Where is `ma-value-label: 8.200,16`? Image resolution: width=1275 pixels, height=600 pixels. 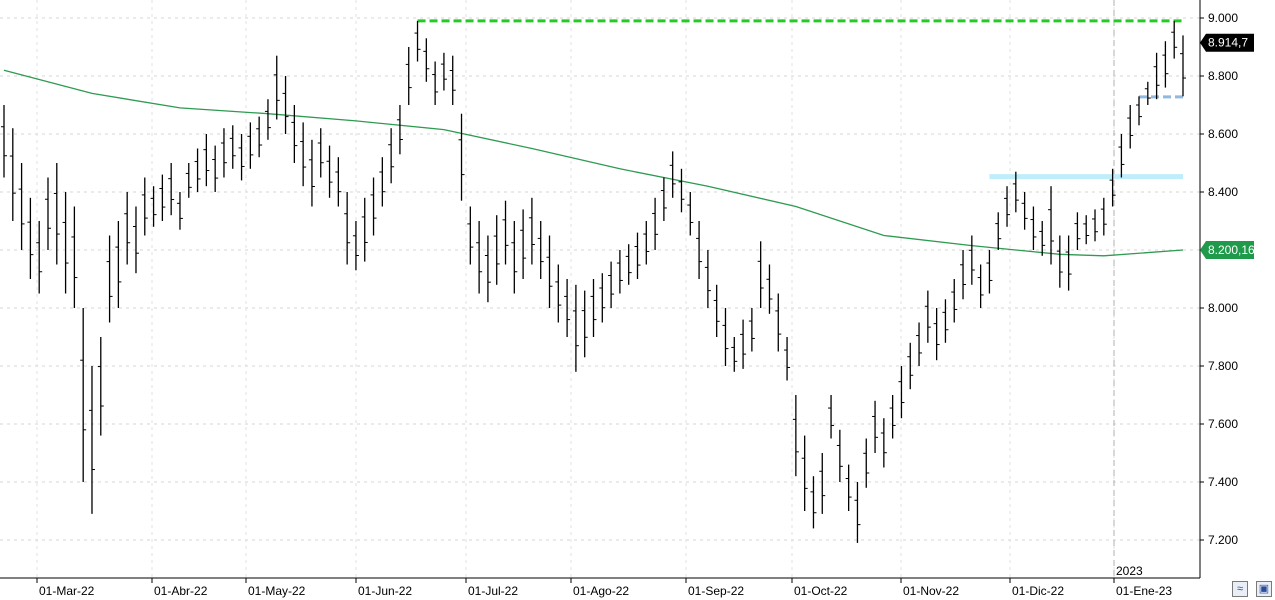 ma-value-label: 8.200,16 is located at coordinates (1231, 250).